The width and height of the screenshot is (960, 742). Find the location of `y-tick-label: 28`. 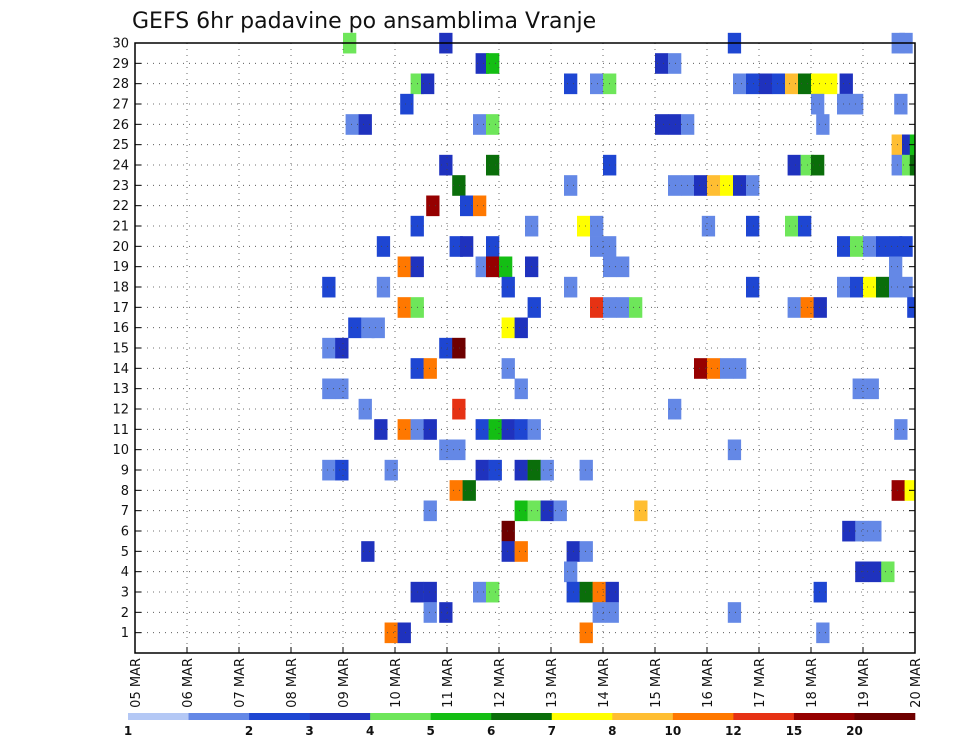

y-tick-label: 28 is located at coordinates (120, 84).